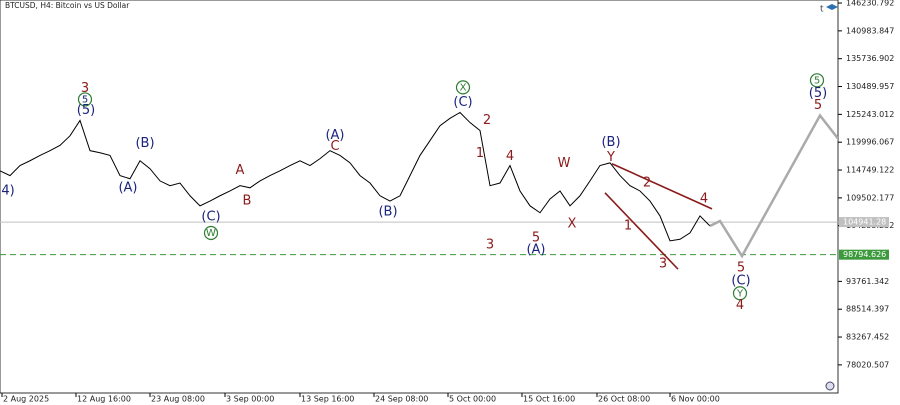  Describe the element at coordinates (870, 4) in the screenshot. I see `y-tick-label: 146230.792` at that location.